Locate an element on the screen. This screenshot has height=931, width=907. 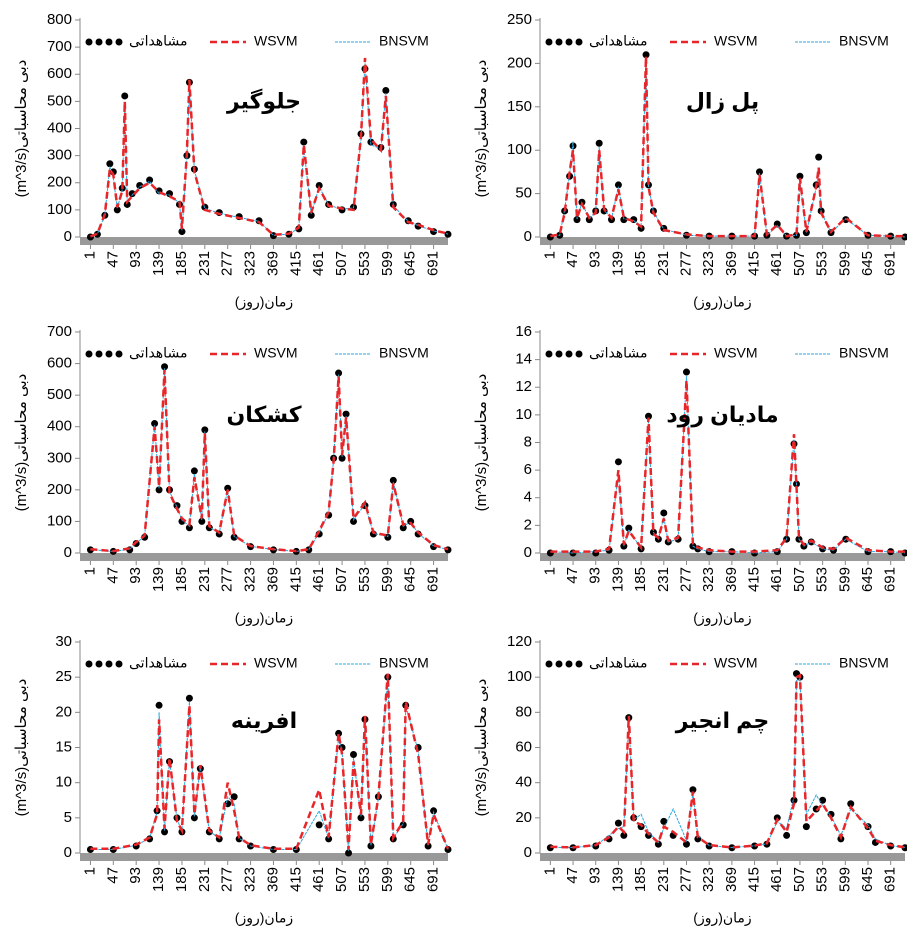
y-tick-label: 12 is located at coordinates (523, 386).